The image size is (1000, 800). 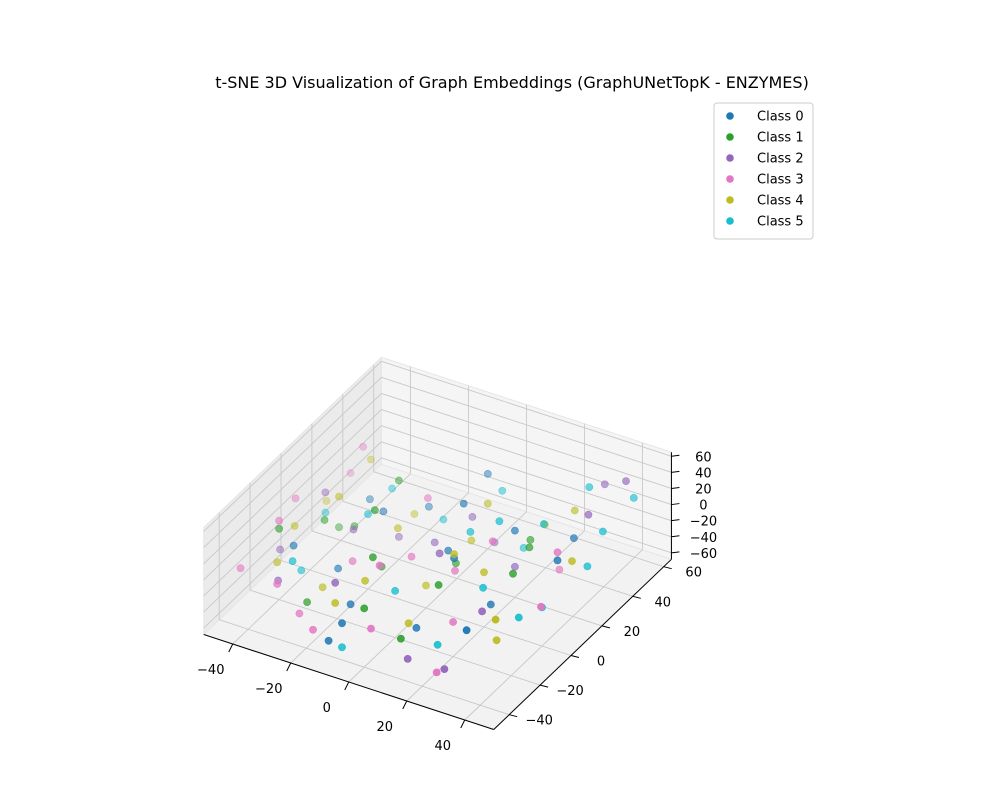 What do you see at coordinates (569, 691) in the screenshot?
I see `y-tick-label: −20` at bounding box center [569, 691].